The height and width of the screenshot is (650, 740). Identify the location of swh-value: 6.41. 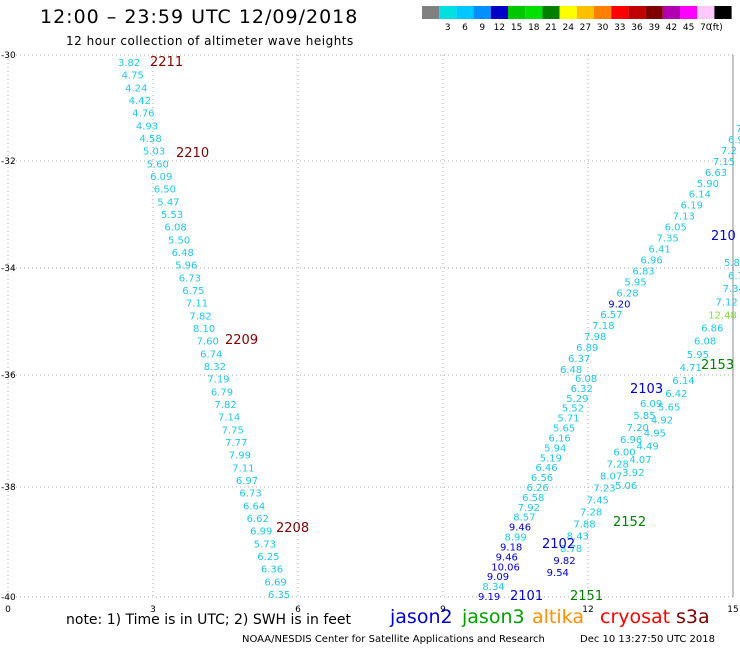
(660, 250).